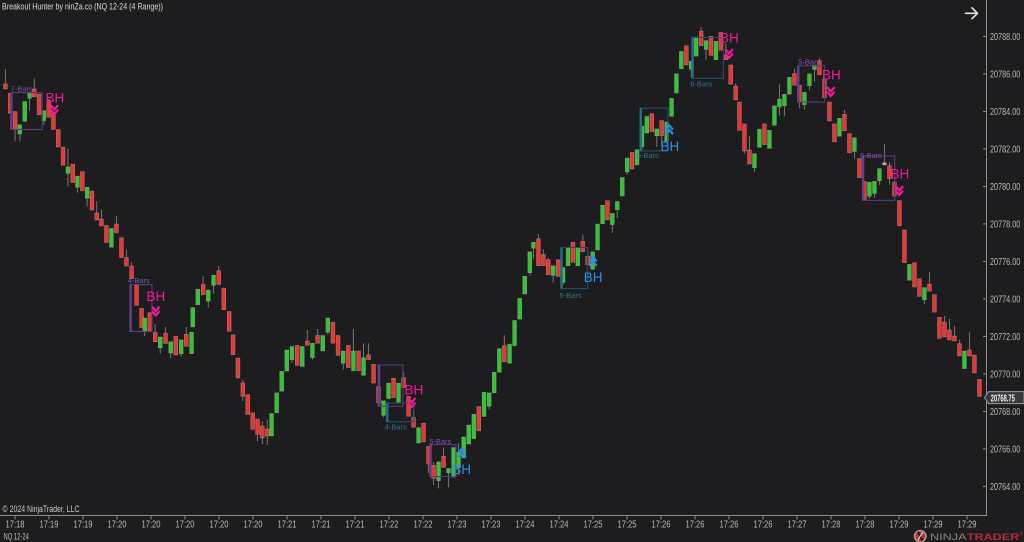 Image resolution: width=1024 pixels, height=542 pixels. I want to click on svg-text: NQ 12-24, so click(16, 536).